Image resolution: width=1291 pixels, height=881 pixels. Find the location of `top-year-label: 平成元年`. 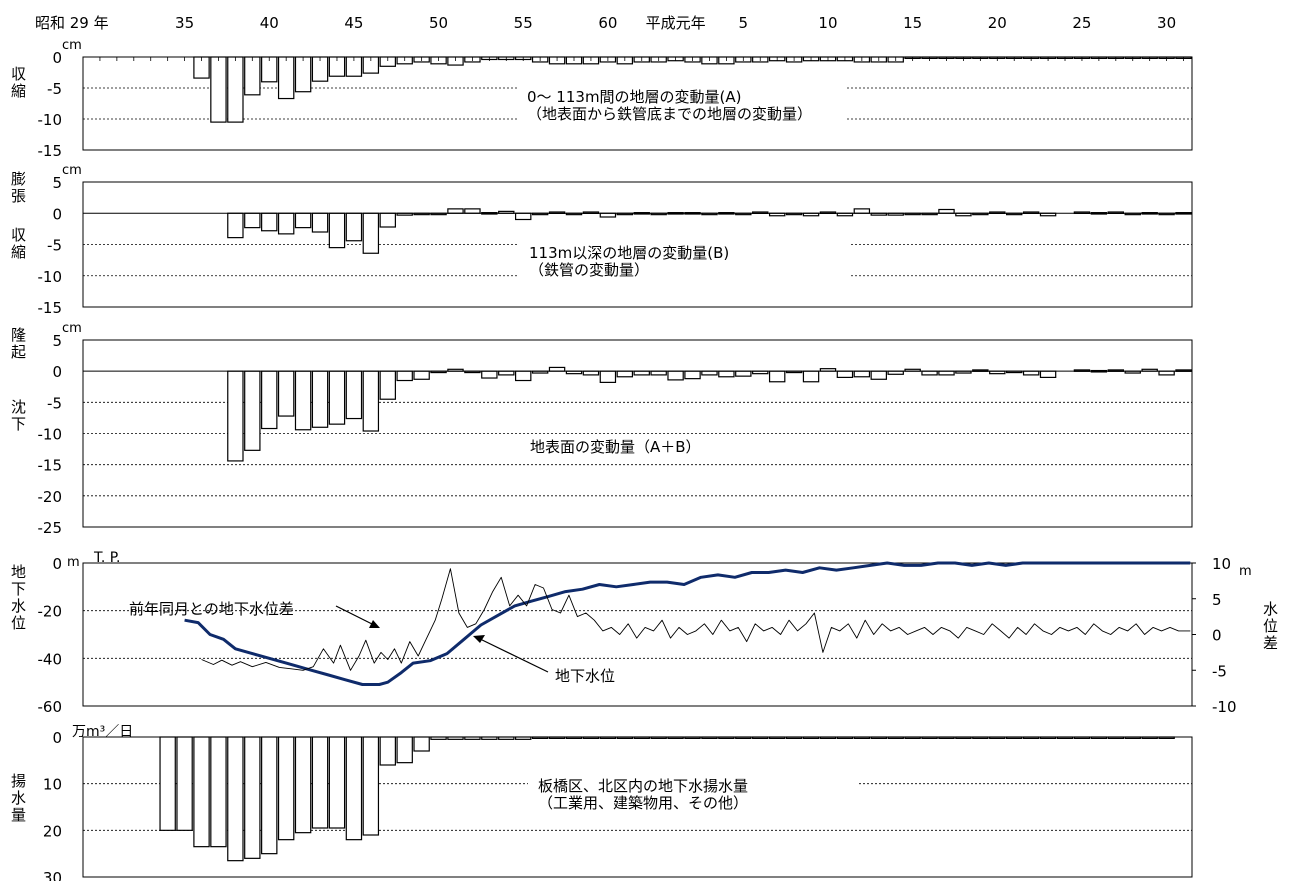

top-year-label: 平成元年 is located at coordinates (676, 23).